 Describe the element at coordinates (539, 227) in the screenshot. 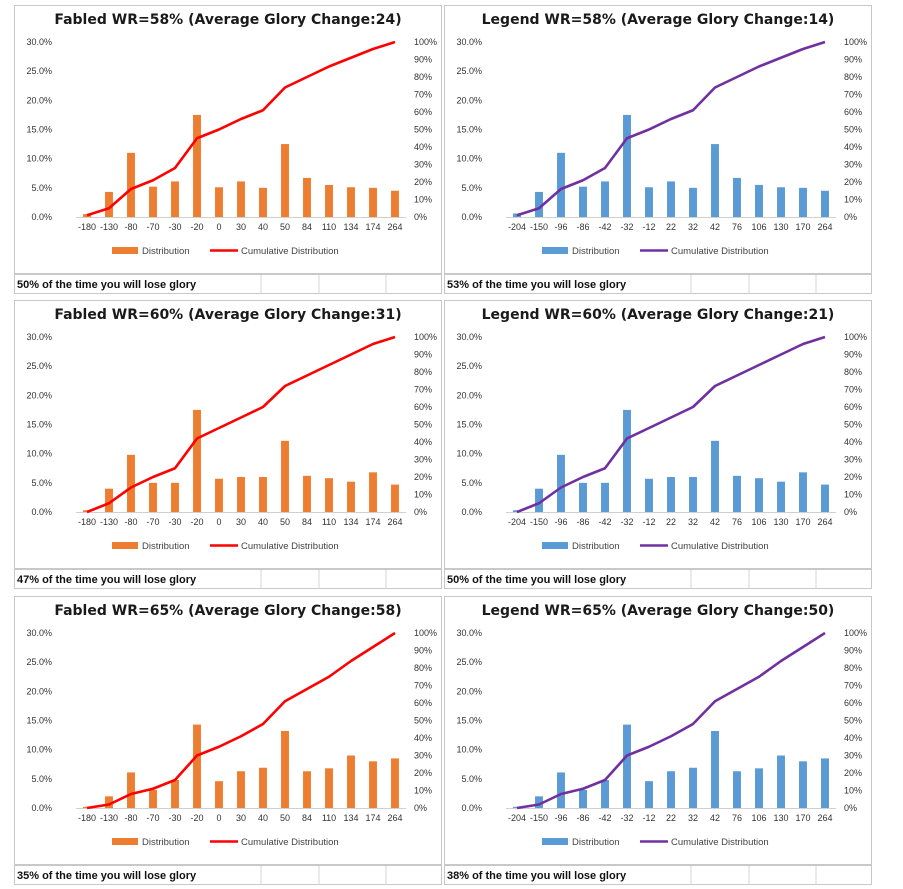

I see `x-tick-label: -150` at that location.